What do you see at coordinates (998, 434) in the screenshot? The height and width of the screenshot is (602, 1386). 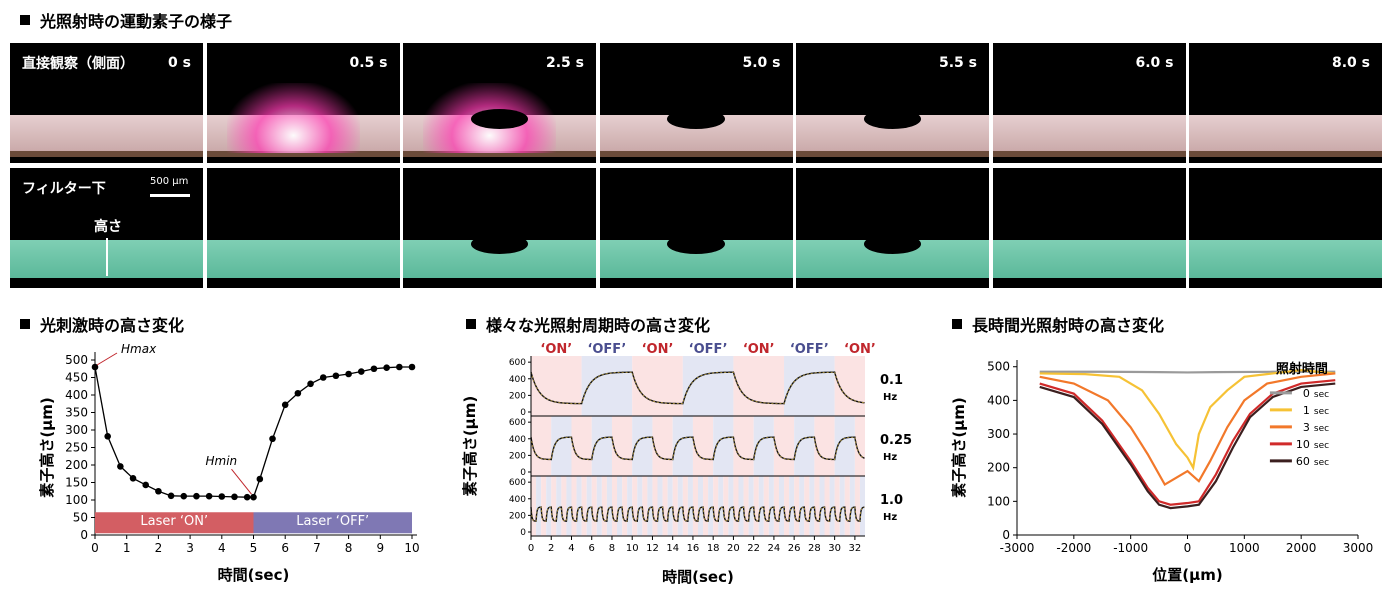 I see `y-tick-label: 300` at bounding box center [998, 434].